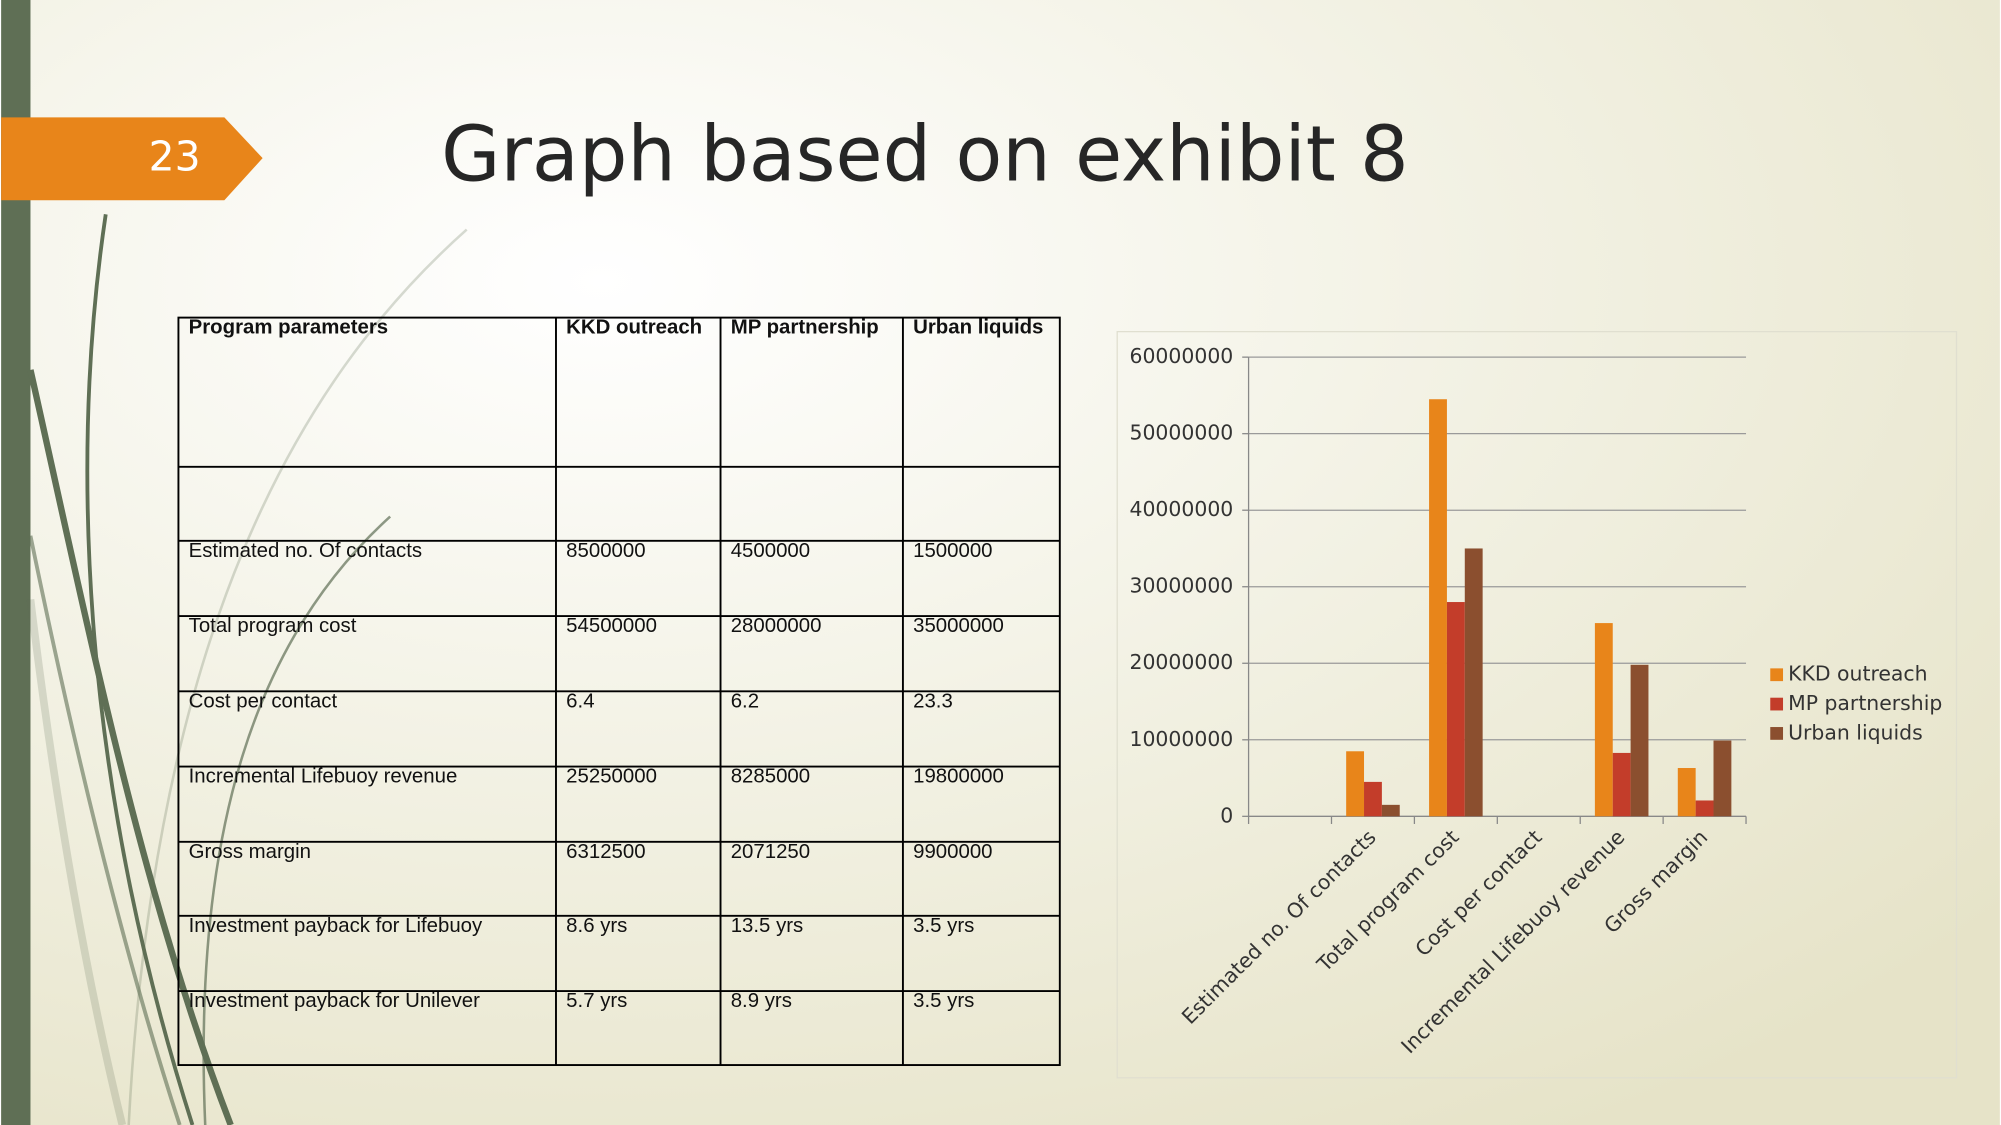 This screenshot has width=2001, height=1125. What do you see at coordinates (958, 626) in the screenshot?
I see `table-cell: 35000000` at bounding box center [958, 626].